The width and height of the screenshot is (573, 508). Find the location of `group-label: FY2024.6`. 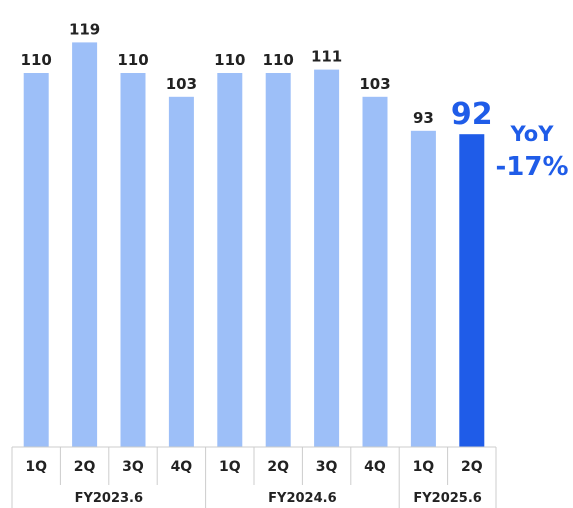

group-label: FY2024.6 is located at coordinates (302, 498).